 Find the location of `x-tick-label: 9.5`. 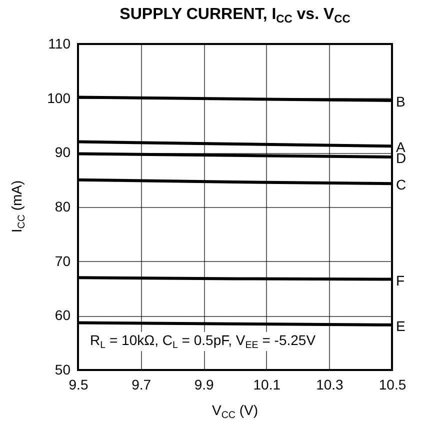

x-tick-label: 9.5 is located at coordinates (78, 384).